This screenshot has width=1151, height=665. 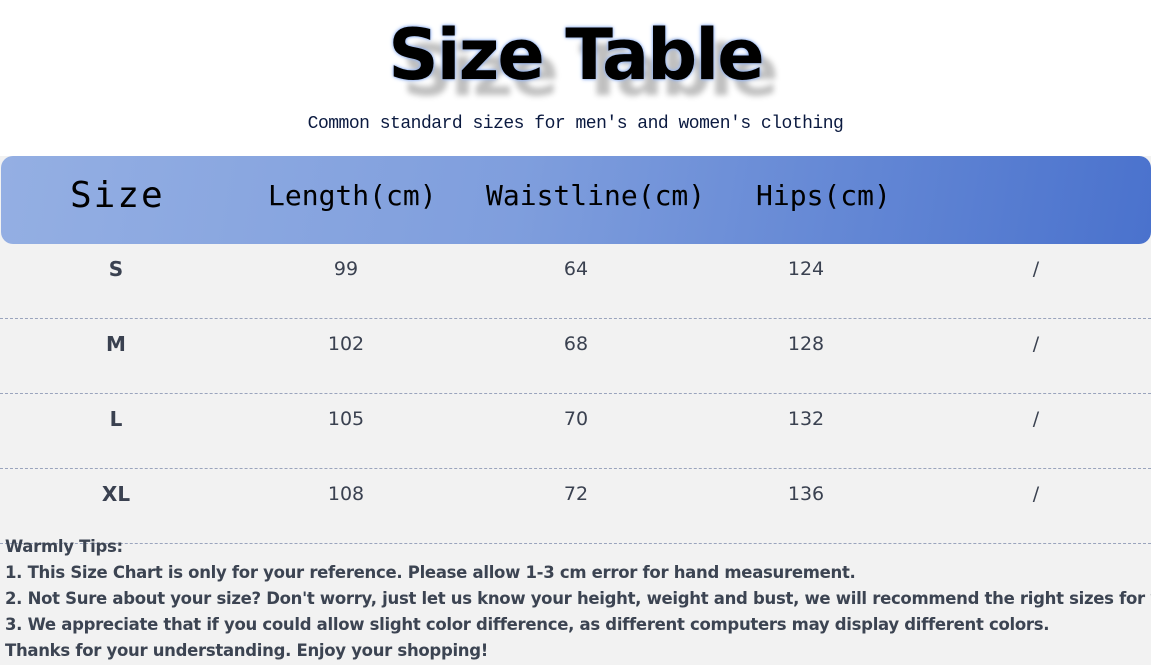 What do you see at coordinates (576, 419) in the screenshot?
I see `table-cell: 70` at bounding box center [576, 419].